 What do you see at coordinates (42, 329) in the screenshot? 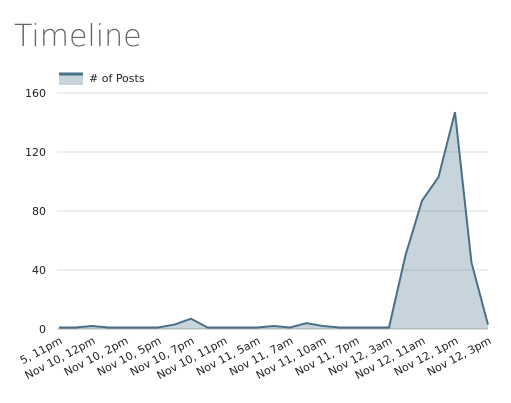
I see `y-tick-label: 0` at bounding box center [42, 329].